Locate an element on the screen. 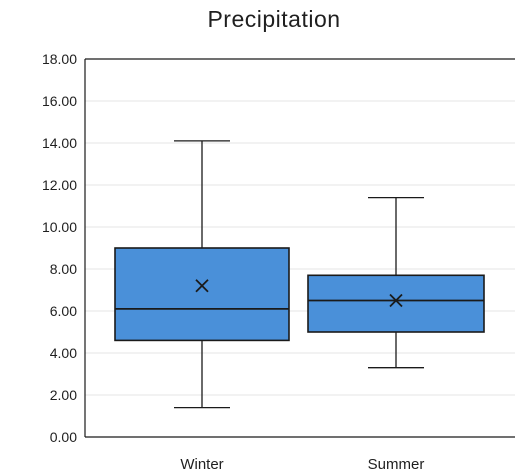  y-tick-label: 4.00 is located at coordinates (63, 353).